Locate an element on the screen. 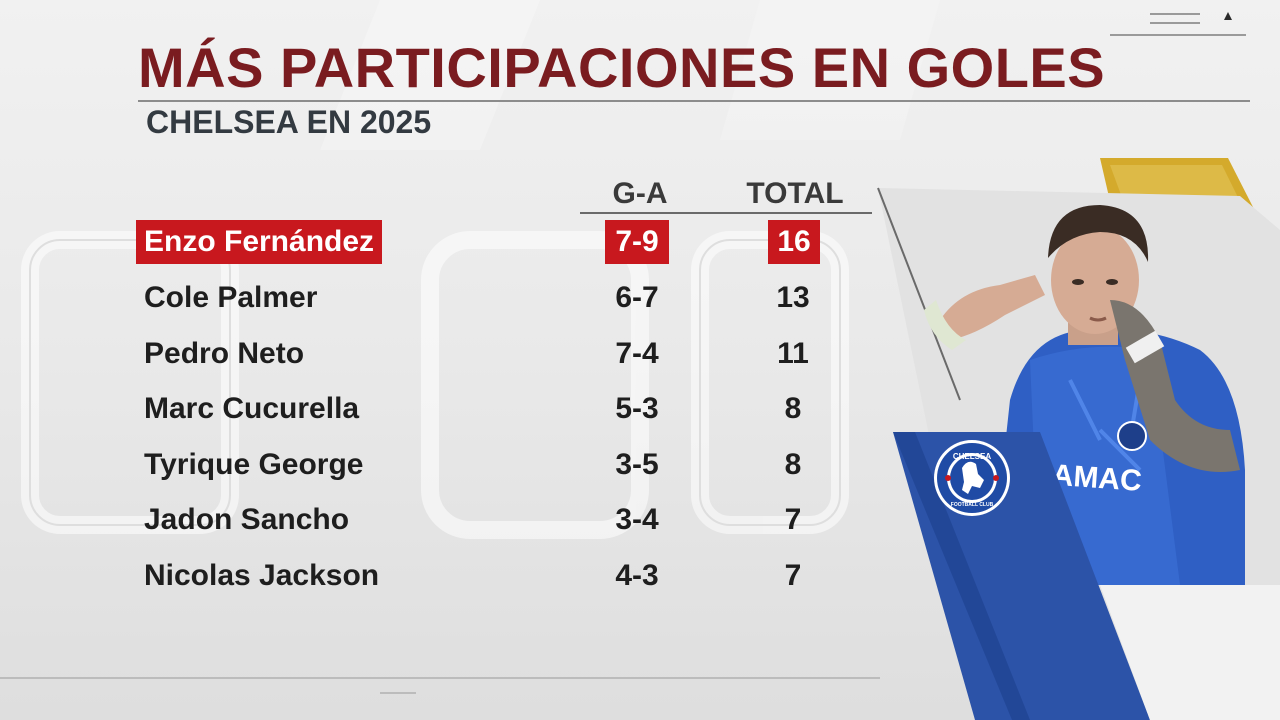 Image resolution: width=1280 pixels, height=720 pixels. chelsea-crest-icon: CHELSEA FOOTBALL CLUB is located at coordinates (972, 478).